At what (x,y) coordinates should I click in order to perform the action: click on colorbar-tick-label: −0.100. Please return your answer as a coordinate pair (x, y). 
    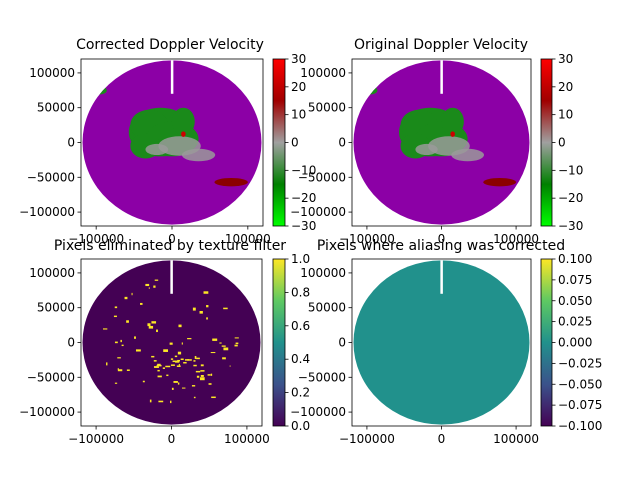
    Looking at the image, I should click on (580, 426).